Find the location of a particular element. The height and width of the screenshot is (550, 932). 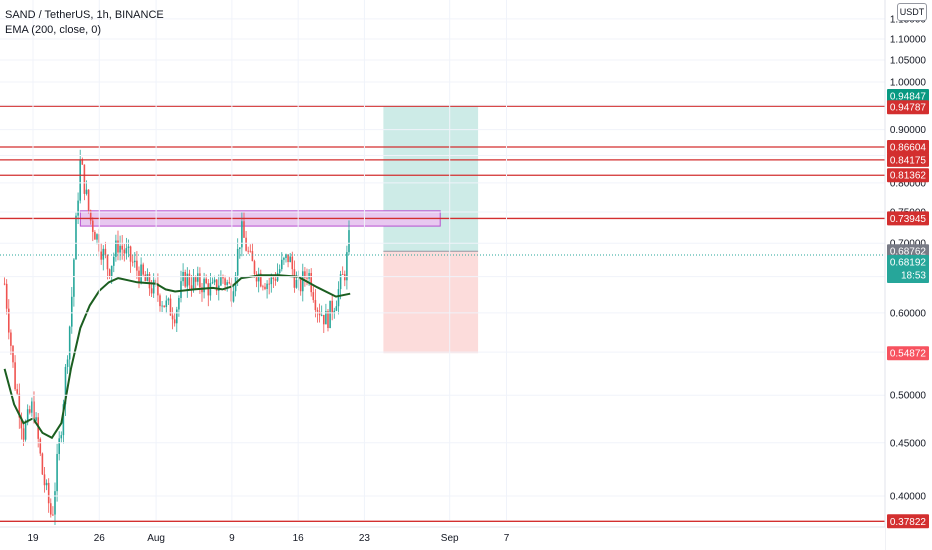

price-label-text: 0.81362 is located at coordinates (908, 176).